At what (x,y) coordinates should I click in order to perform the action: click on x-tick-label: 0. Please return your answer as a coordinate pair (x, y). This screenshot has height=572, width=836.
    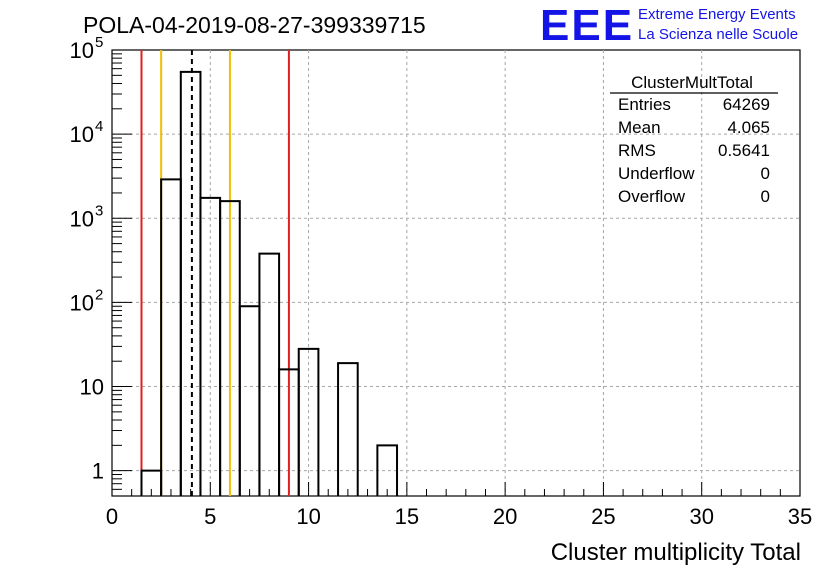
    Looking at the image, I should click on (112, 516).